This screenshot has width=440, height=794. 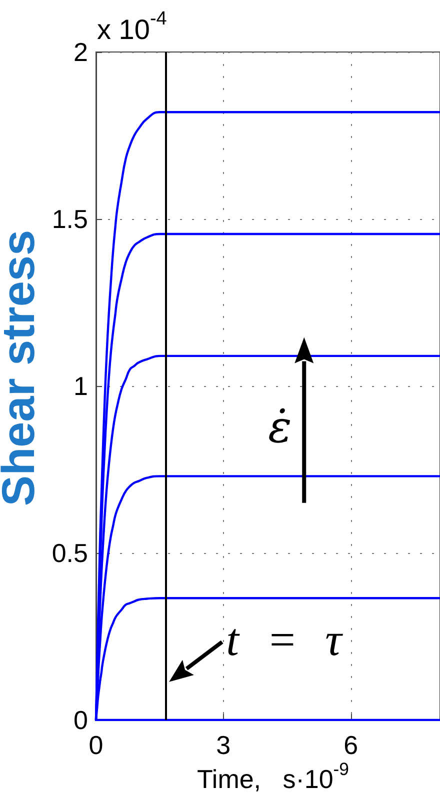 I want to click on x-tick-label: 3, so click(x=223, y=745).